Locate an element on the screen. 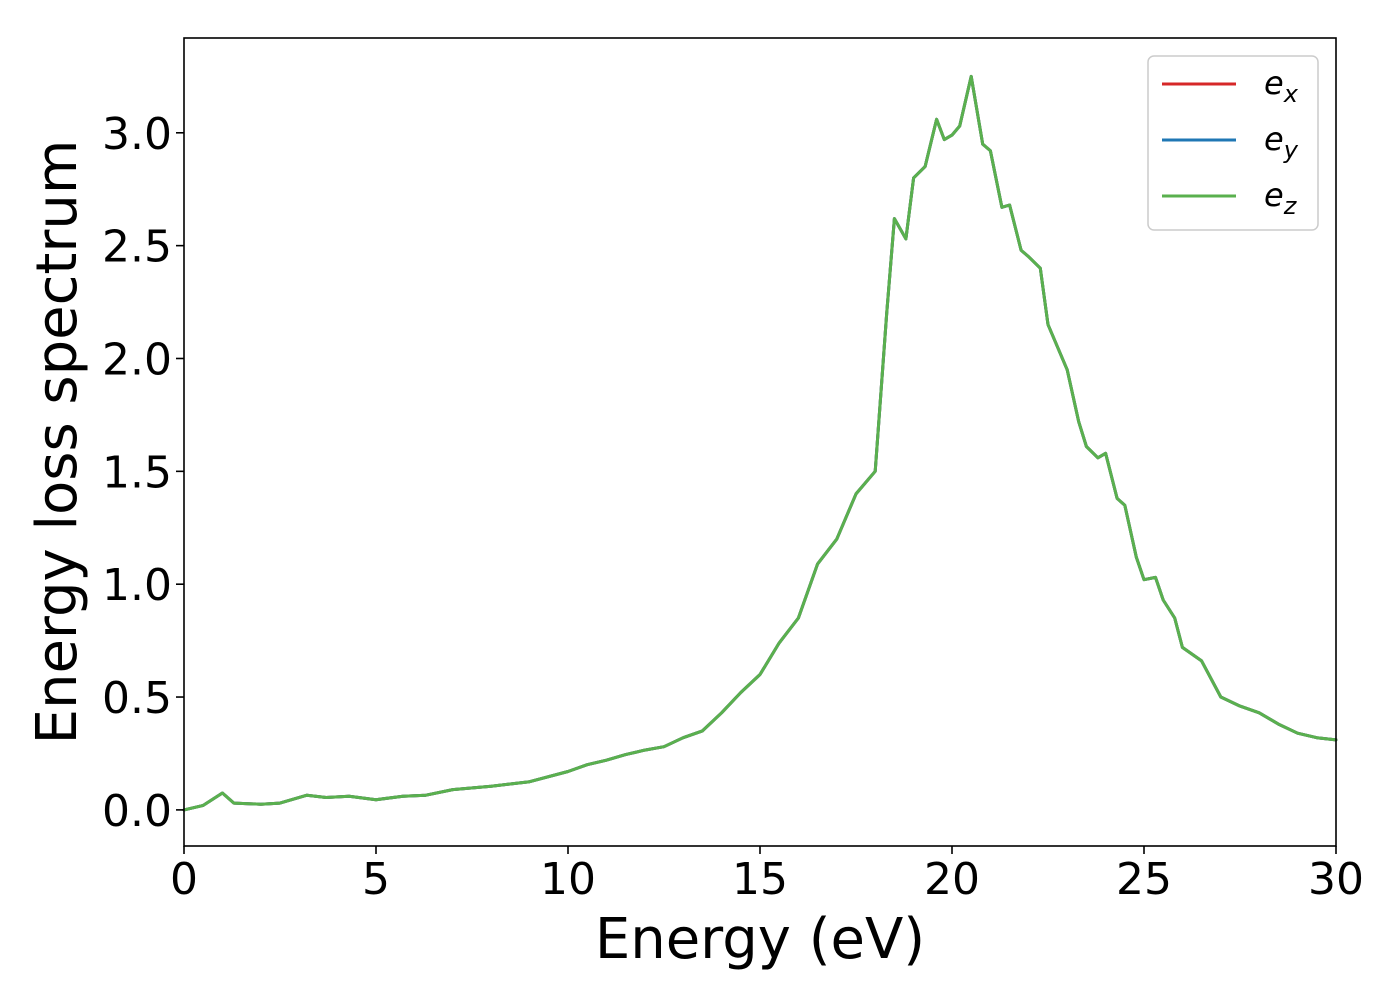  legend-box is located at coordinates (1233, 143).